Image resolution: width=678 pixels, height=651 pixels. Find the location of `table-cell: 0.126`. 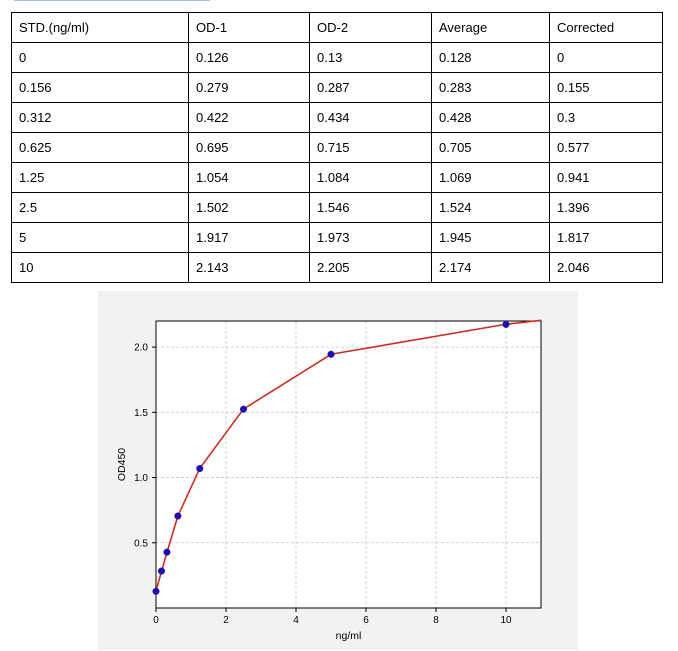

table-cell: 0.126 is located at coordinates (249, 57).